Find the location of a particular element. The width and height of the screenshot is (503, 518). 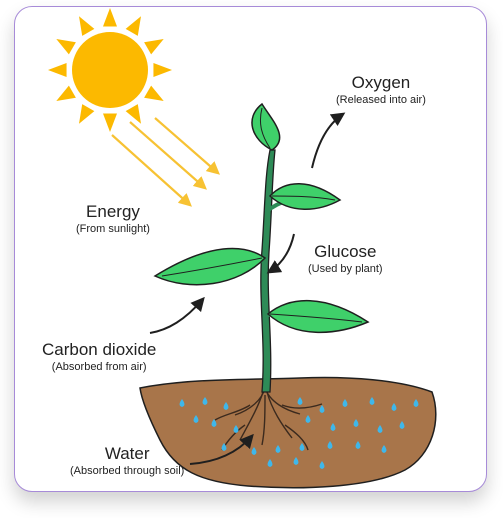

energy-title: Energy is located at coordinates (113, 211).